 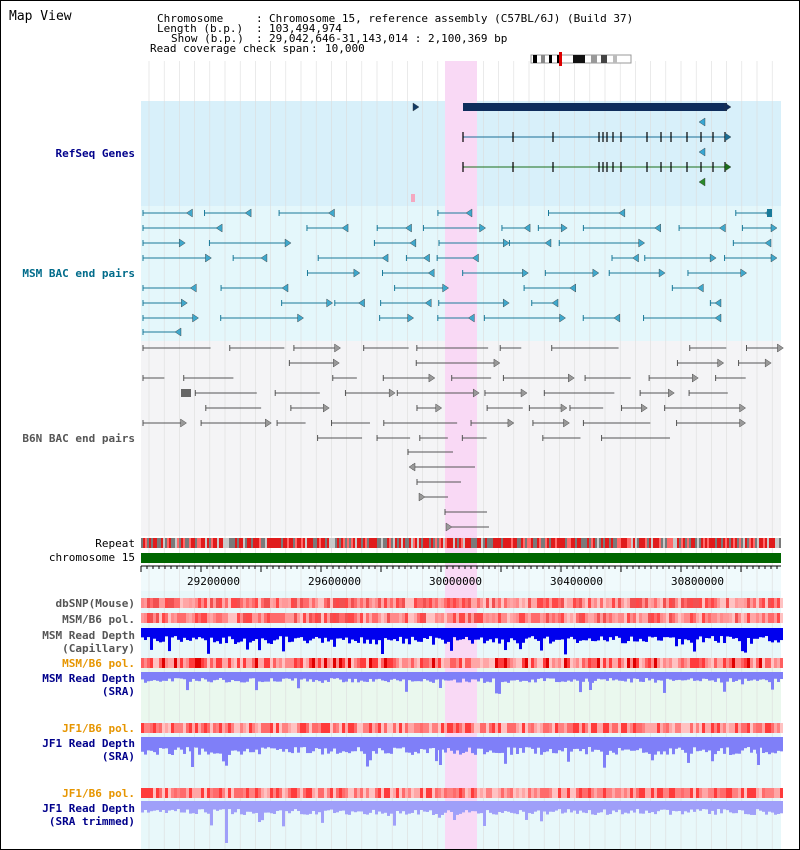 I want to click on track-label-msm-depth-cap-1: MSM Read Depth, so click(x=88, y=635).